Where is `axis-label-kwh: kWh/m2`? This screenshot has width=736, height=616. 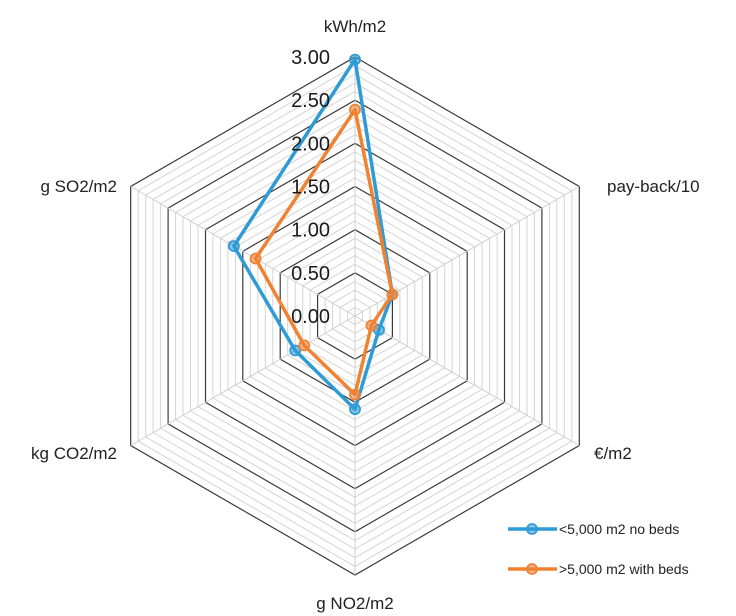 axis-label-kwh: kWh/m2 is located at coordinates (355, 26).